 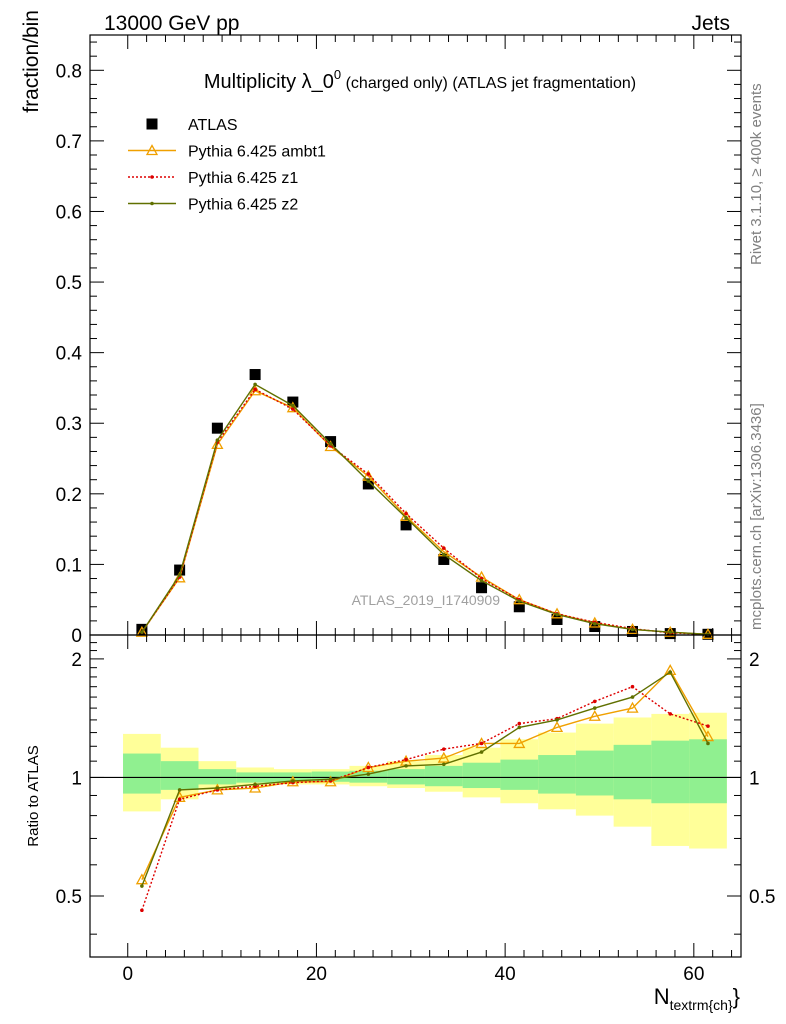 I want to click on ratio-y-tick-label-right: 2, so click(x=754, y=660).